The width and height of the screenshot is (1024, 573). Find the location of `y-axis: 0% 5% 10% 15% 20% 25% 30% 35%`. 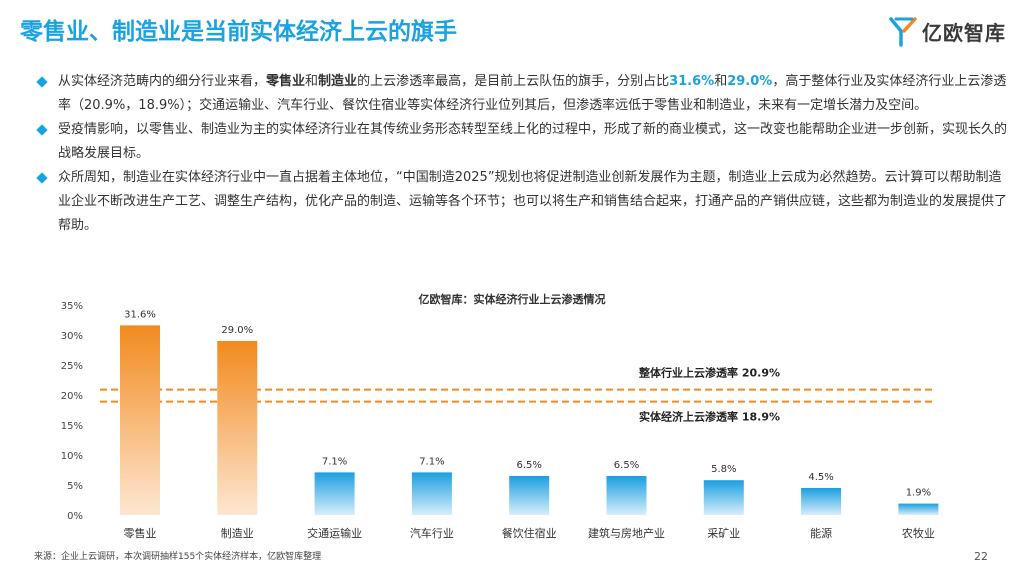

y-axis: 0% 5% 10% 15% 20% 25% 30% 35% is located at coordinates (72, 411).